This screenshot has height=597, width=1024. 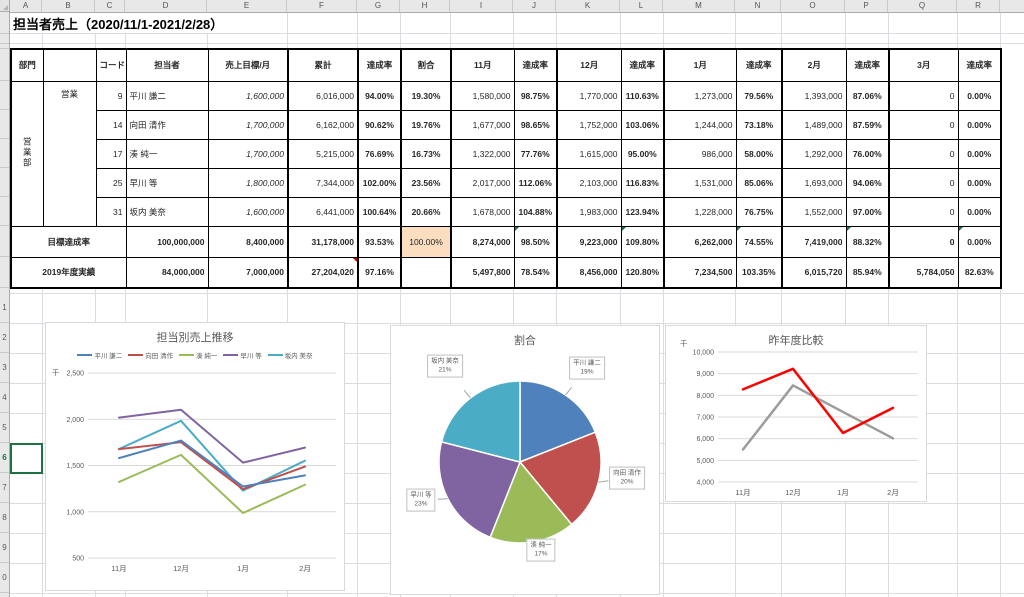 I want to click on code-cell: 25, so click(x=111, y=182).